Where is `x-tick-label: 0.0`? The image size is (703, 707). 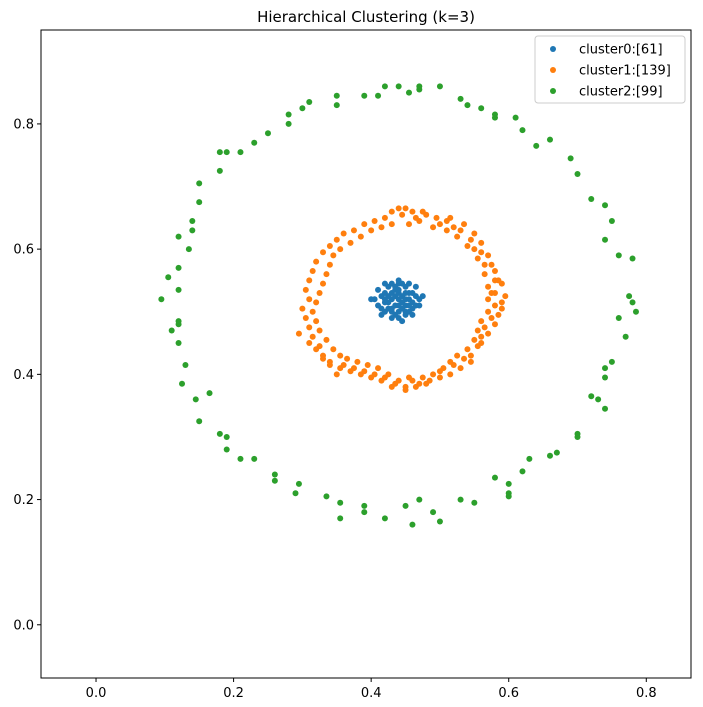
x-tick-label: 0.0 is located at coordinates (96, 693).